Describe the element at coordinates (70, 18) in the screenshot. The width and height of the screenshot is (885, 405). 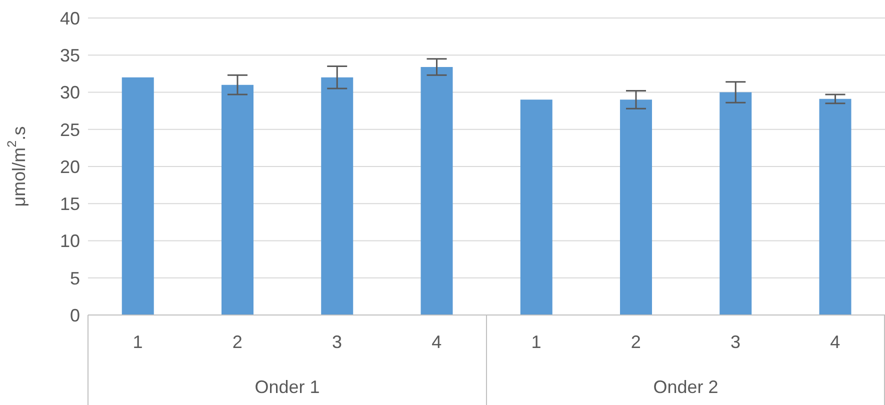
I see `y-tick-label: 40` at that location.